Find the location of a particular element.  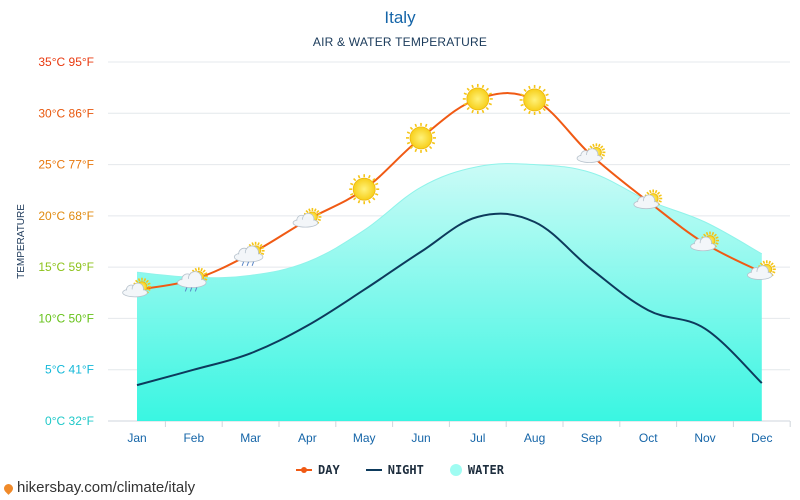

y-tick-label: 35°C 95°F is located at coordinates (66, 62).